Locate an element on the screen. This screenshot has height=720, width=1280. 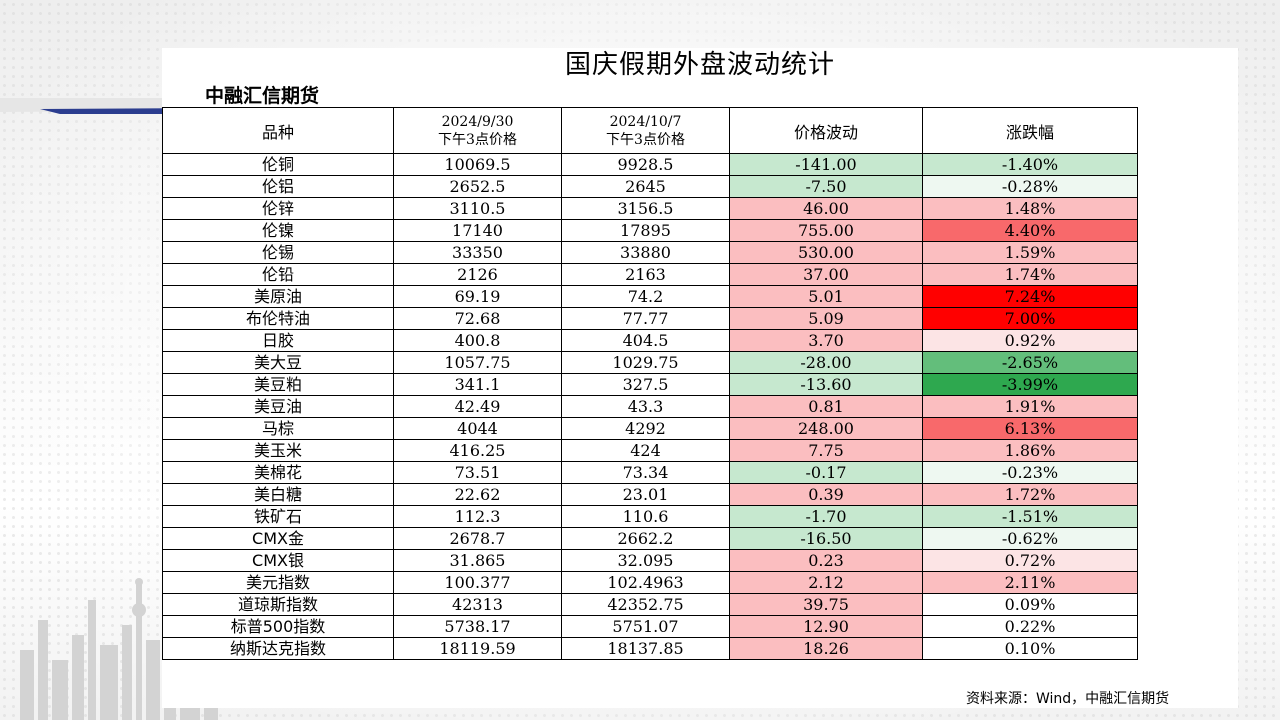
cell-change: 5.09 is located at coordinates (826, 318).